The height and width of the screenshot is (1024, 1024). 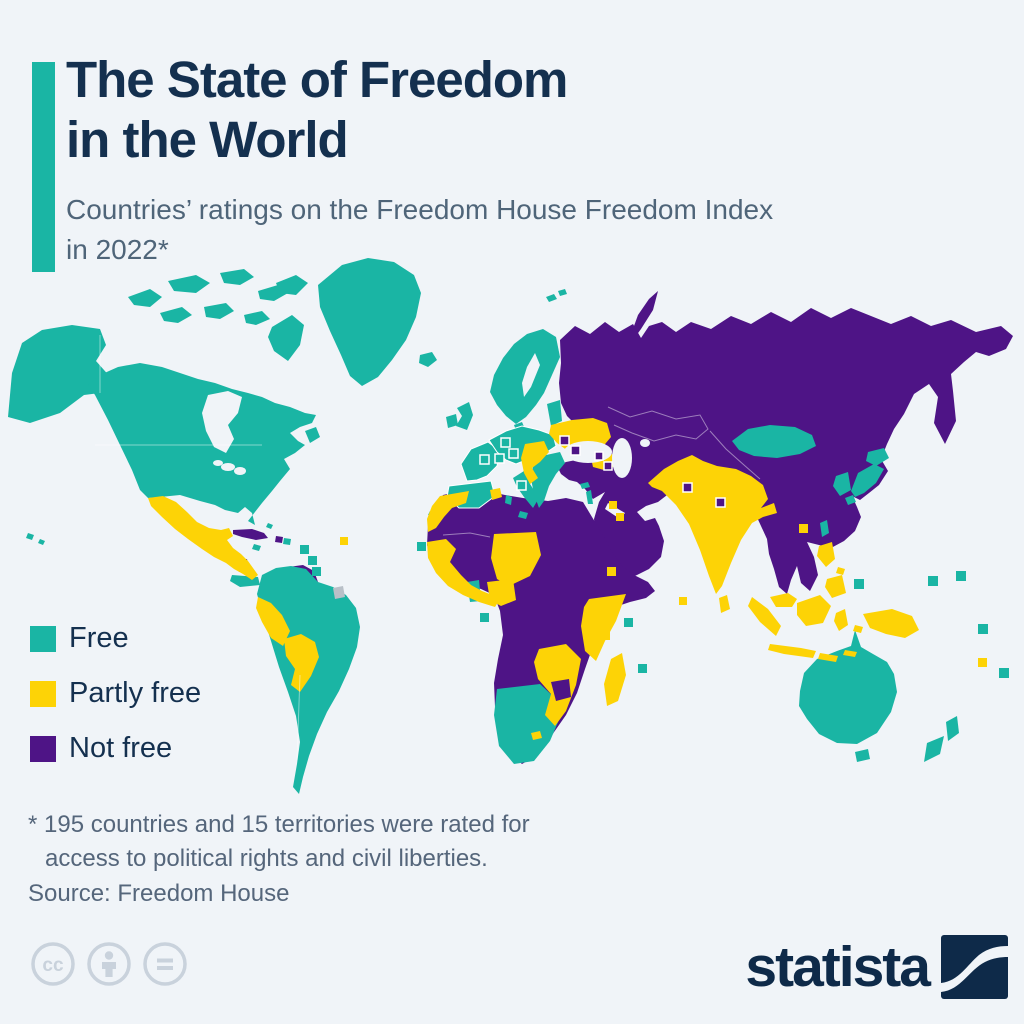 I want to click on license-icons: cc, so click(x=109, y=964).